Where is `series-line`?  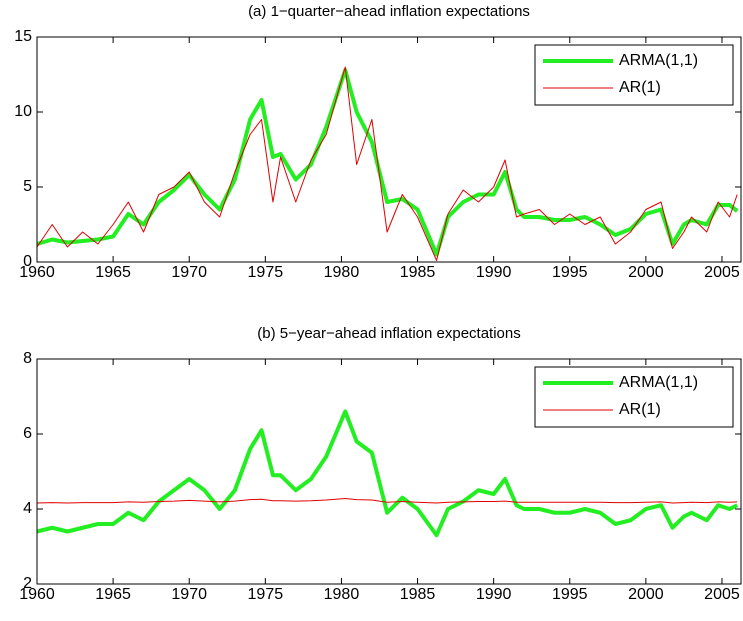
series-line is located at coordinates (387, 501).